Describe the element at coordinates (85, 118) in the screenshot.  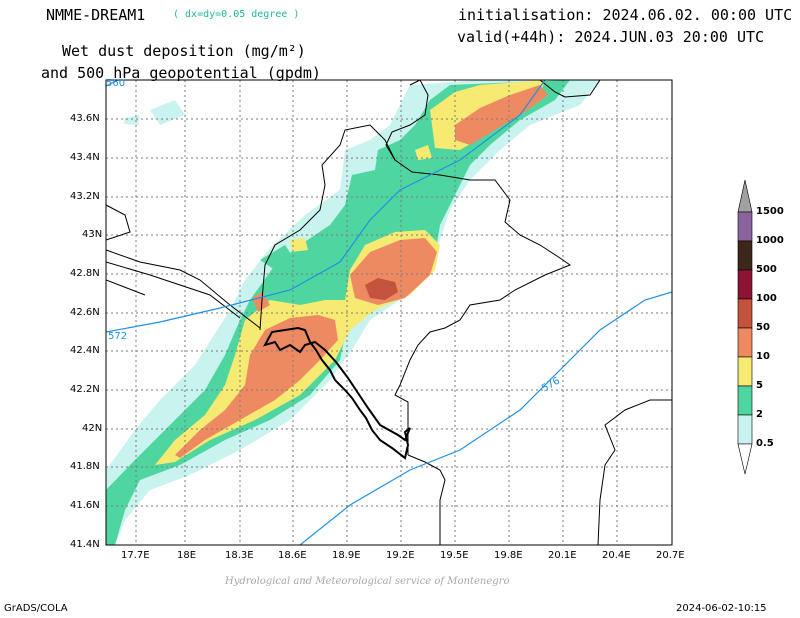
I see `lat-label: 43.6N` at that location.